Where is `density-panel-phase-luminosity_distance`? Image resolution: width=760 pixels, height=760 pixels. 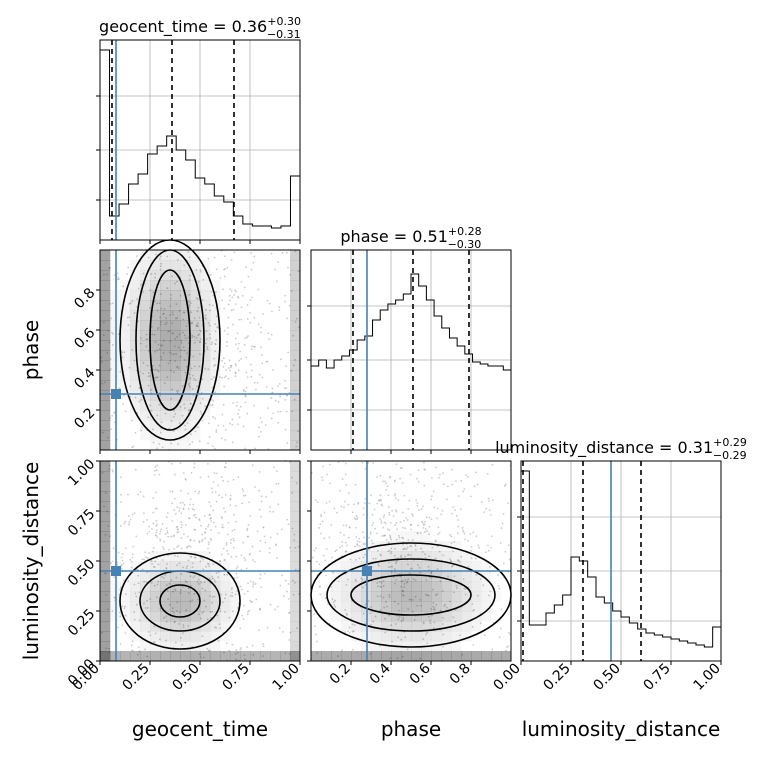 density-panel-phase-luminosity_distance is located at coordinates (409, 562).